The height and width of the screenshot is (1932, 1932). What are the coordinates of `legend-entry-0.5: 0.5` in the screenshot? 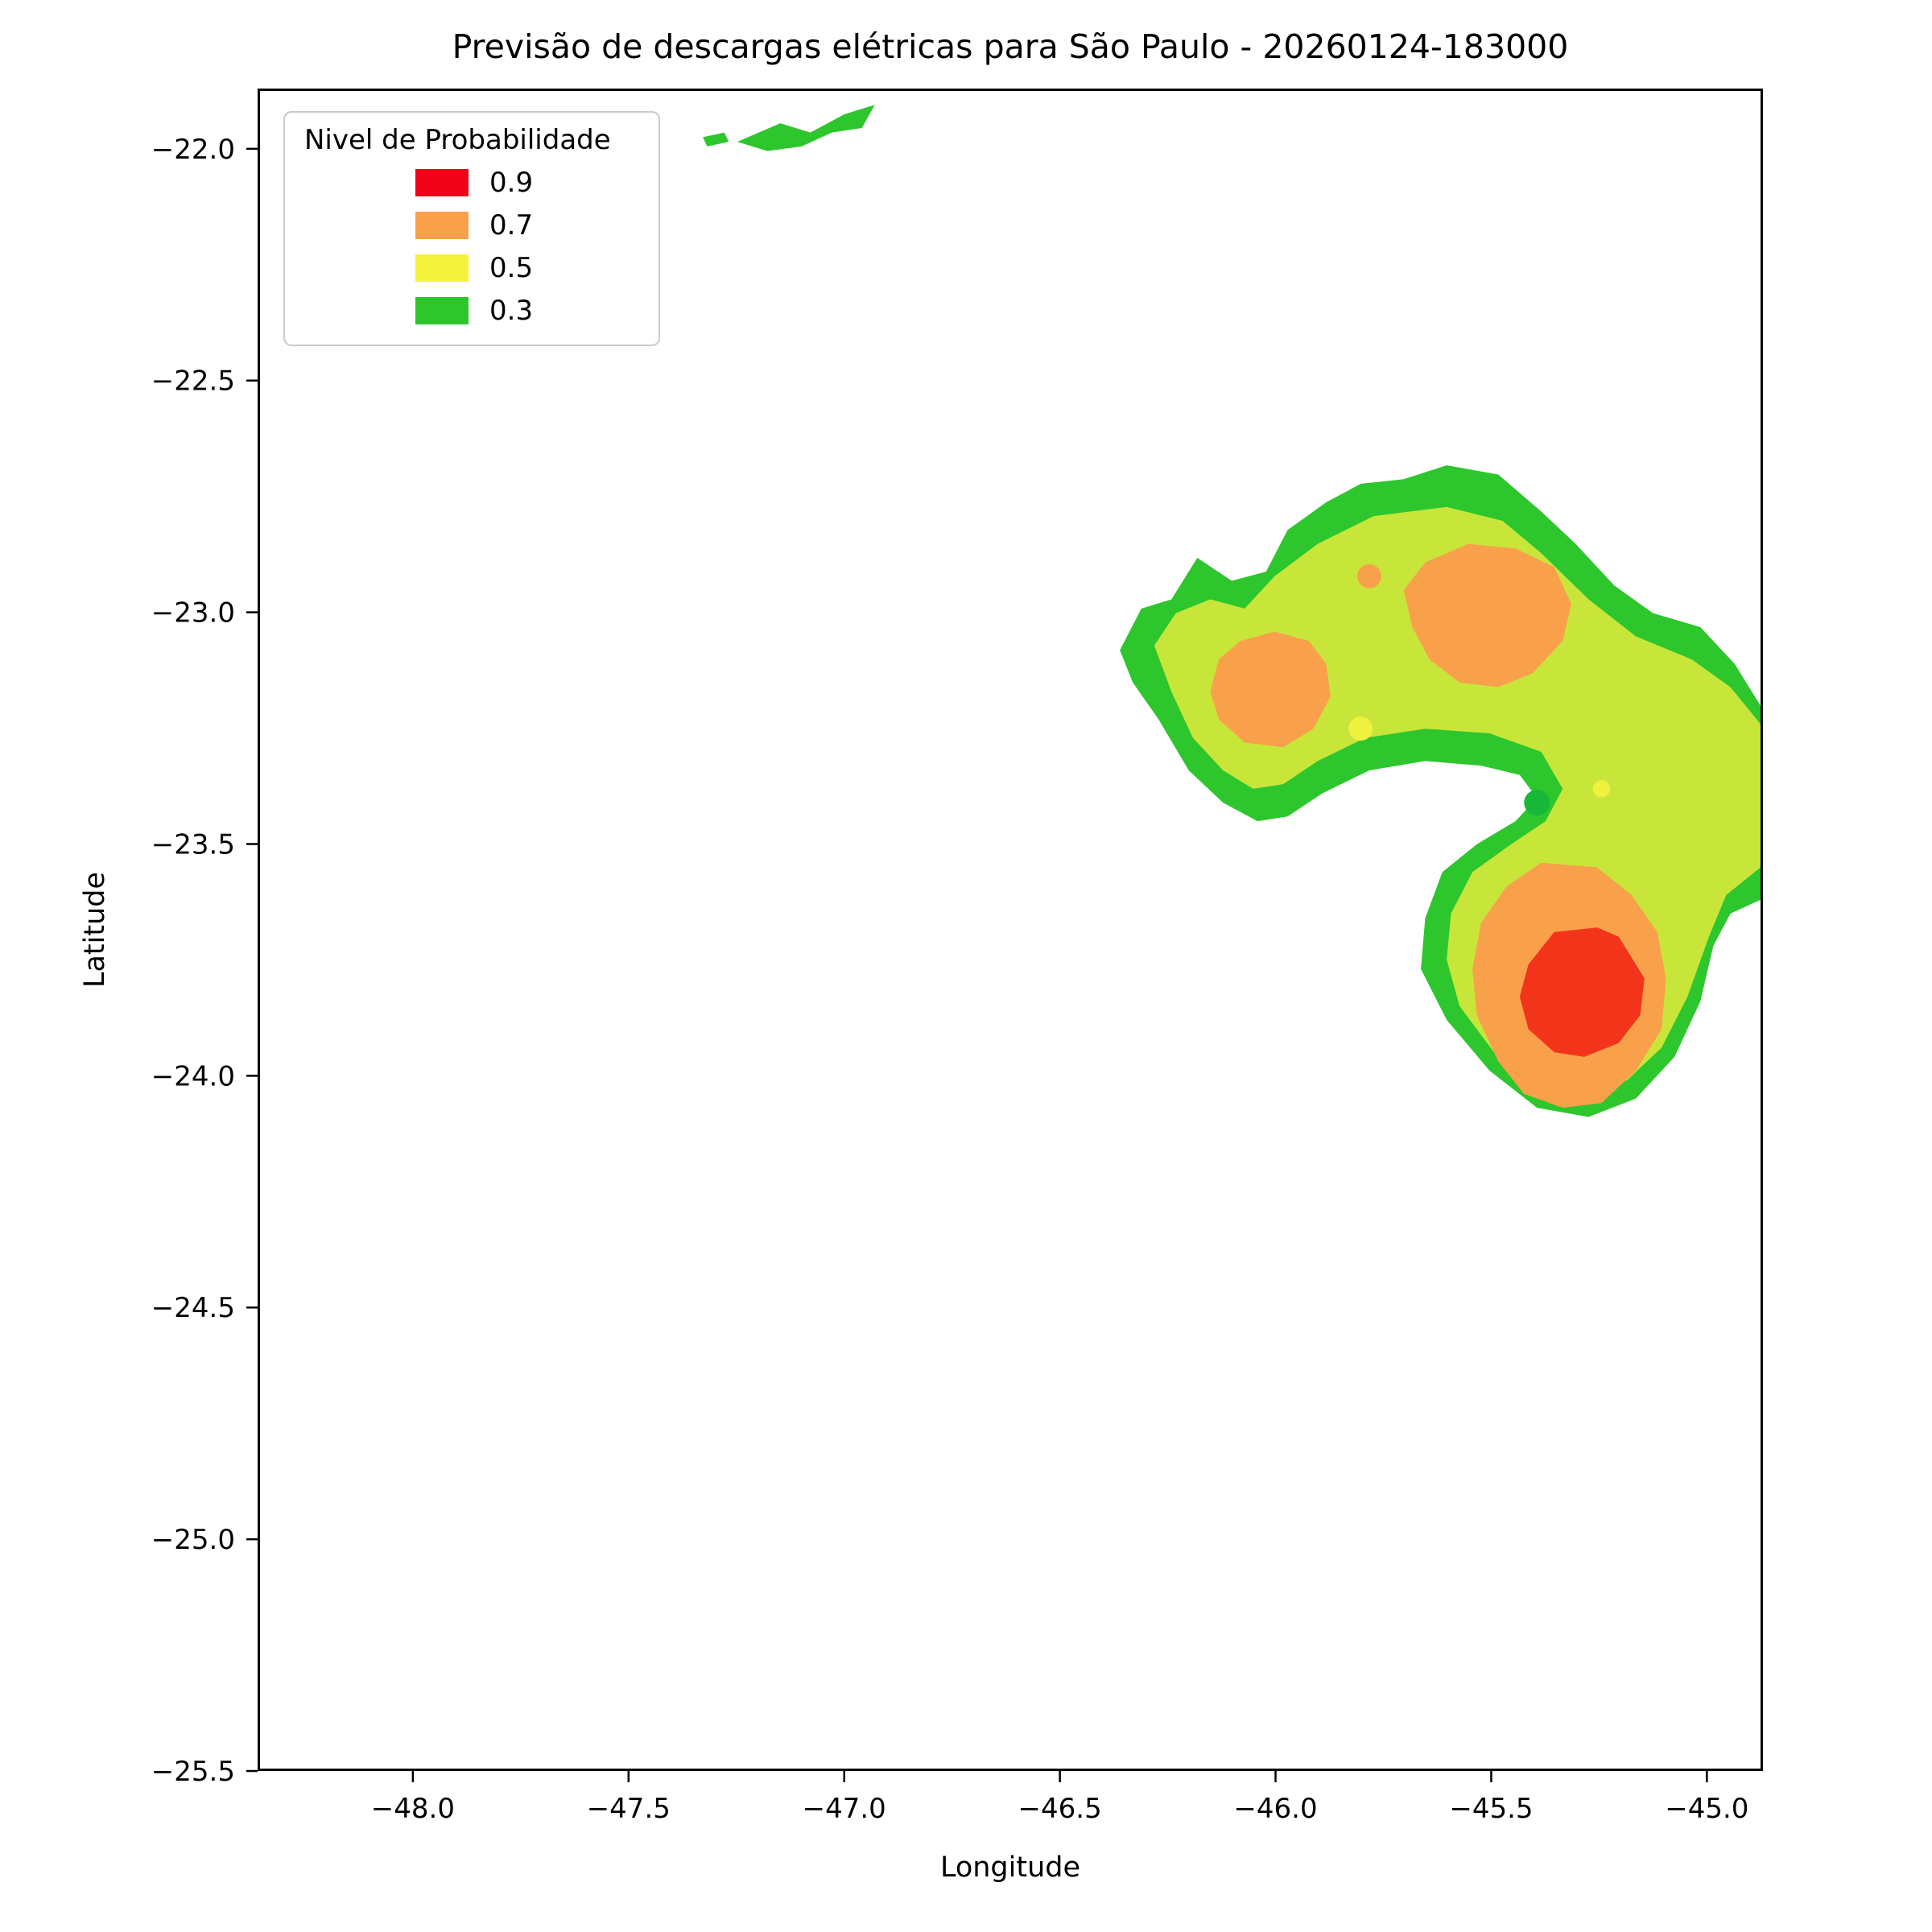 It's located at (471, 268).